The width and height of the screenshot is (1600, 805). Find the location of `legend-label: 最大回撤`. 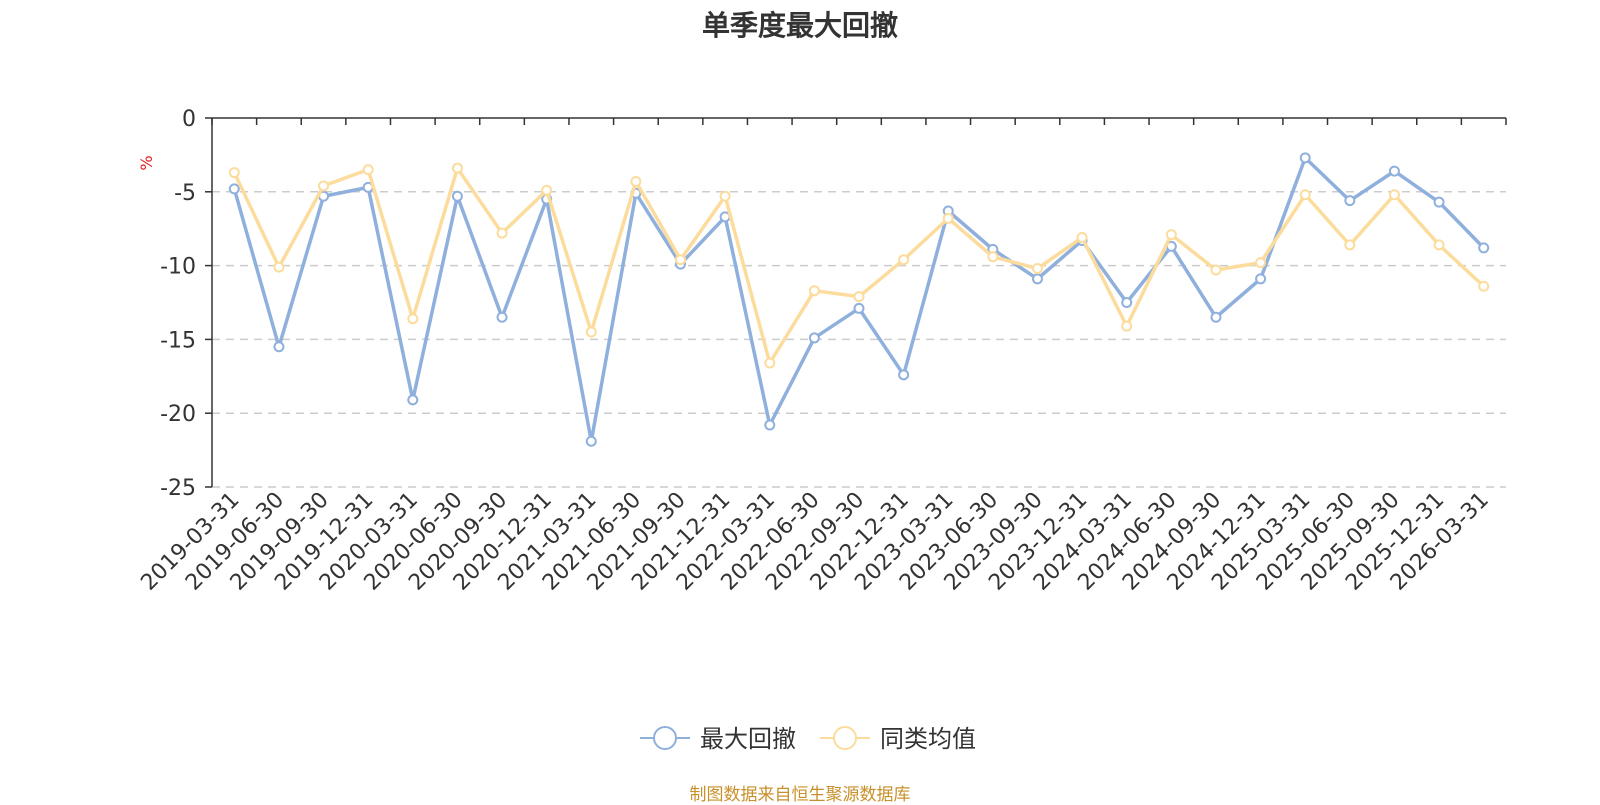

legend-label: 最大回撤 is located at coordinates (748, 739).